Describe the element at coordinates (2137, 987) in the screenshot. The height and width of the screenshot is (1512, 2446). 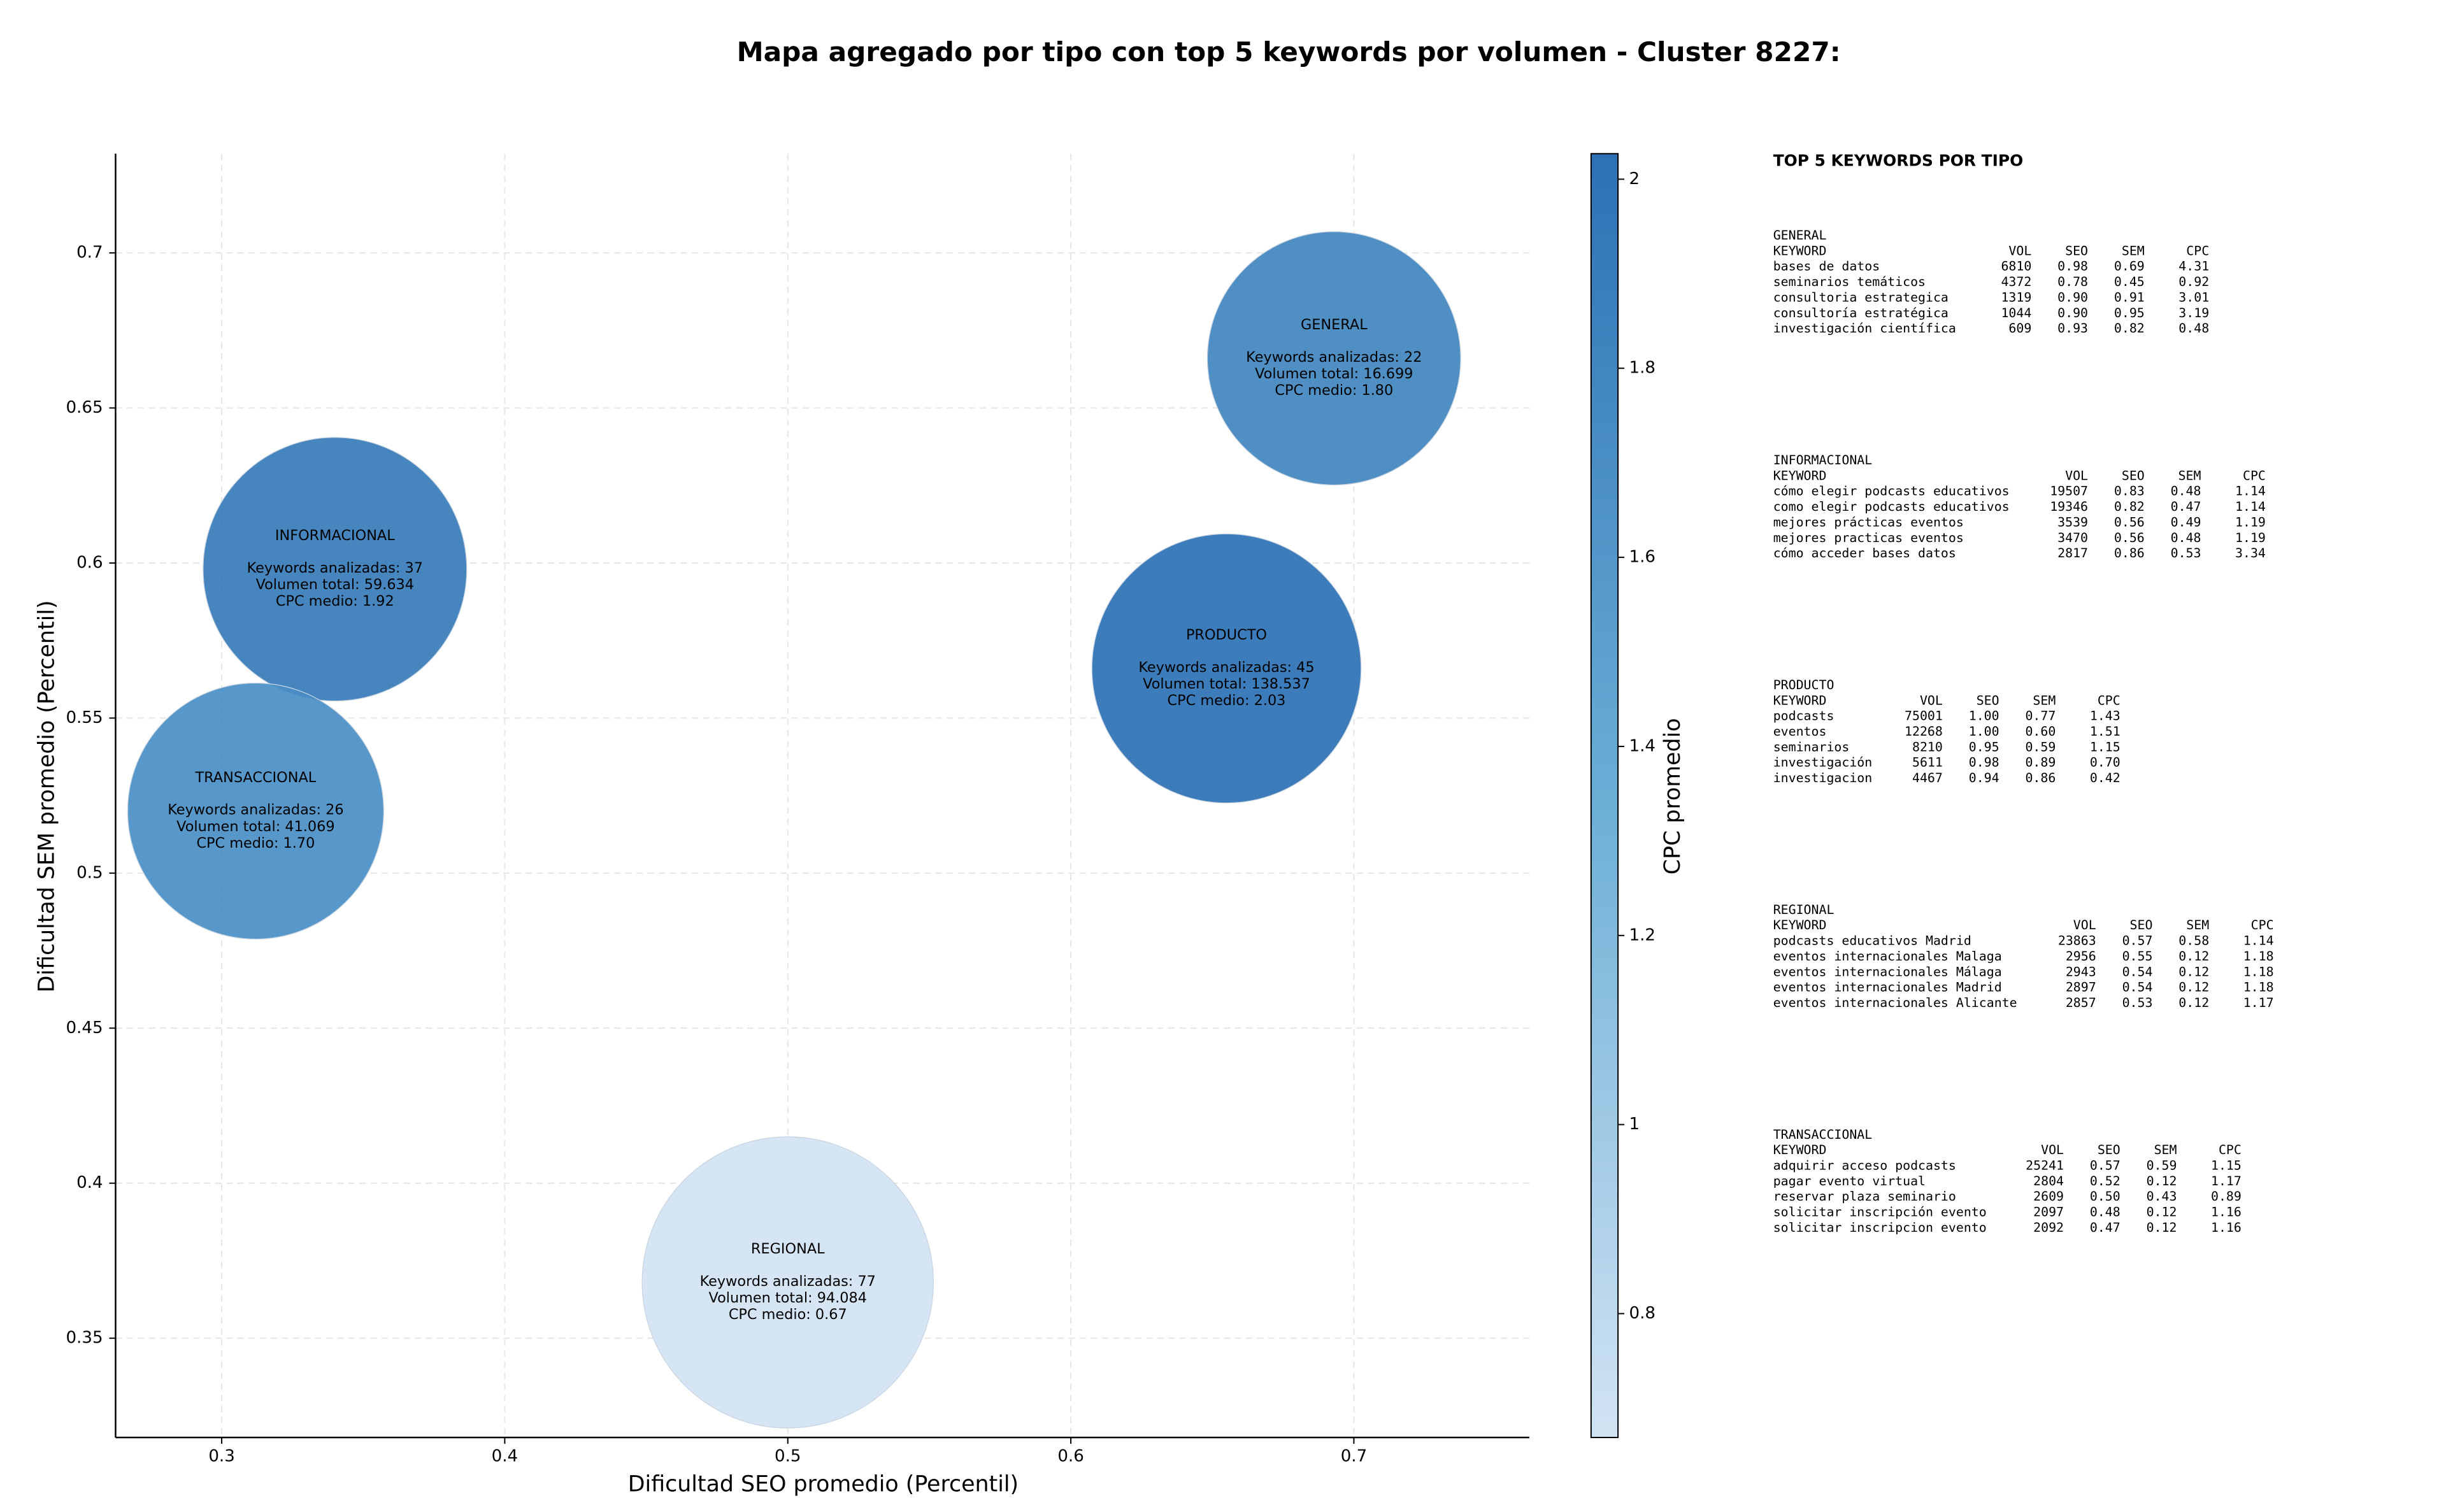
I see `value-cell: 0.54` at that location.